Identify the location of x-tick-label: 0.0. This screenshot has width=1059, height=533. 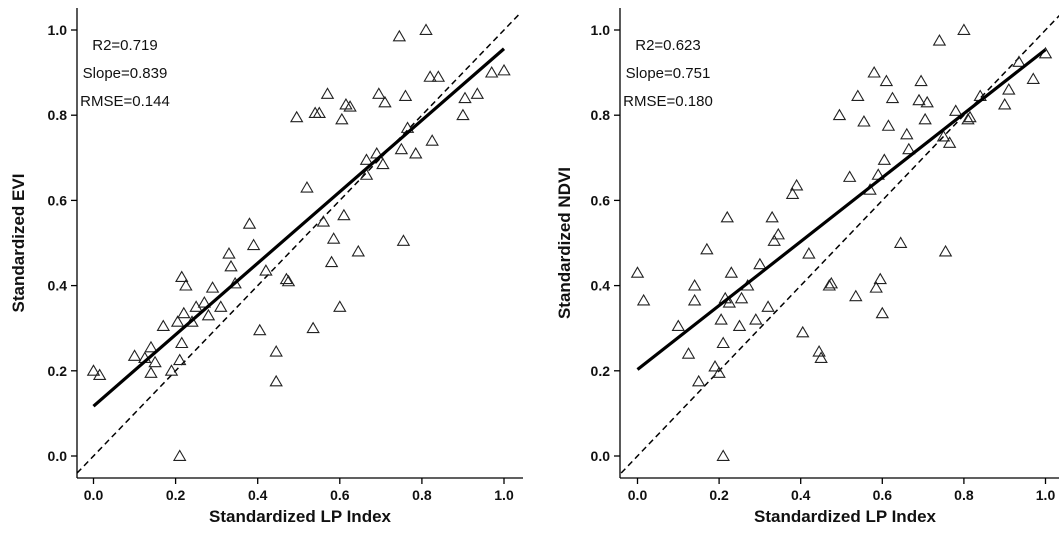
(638, 495).